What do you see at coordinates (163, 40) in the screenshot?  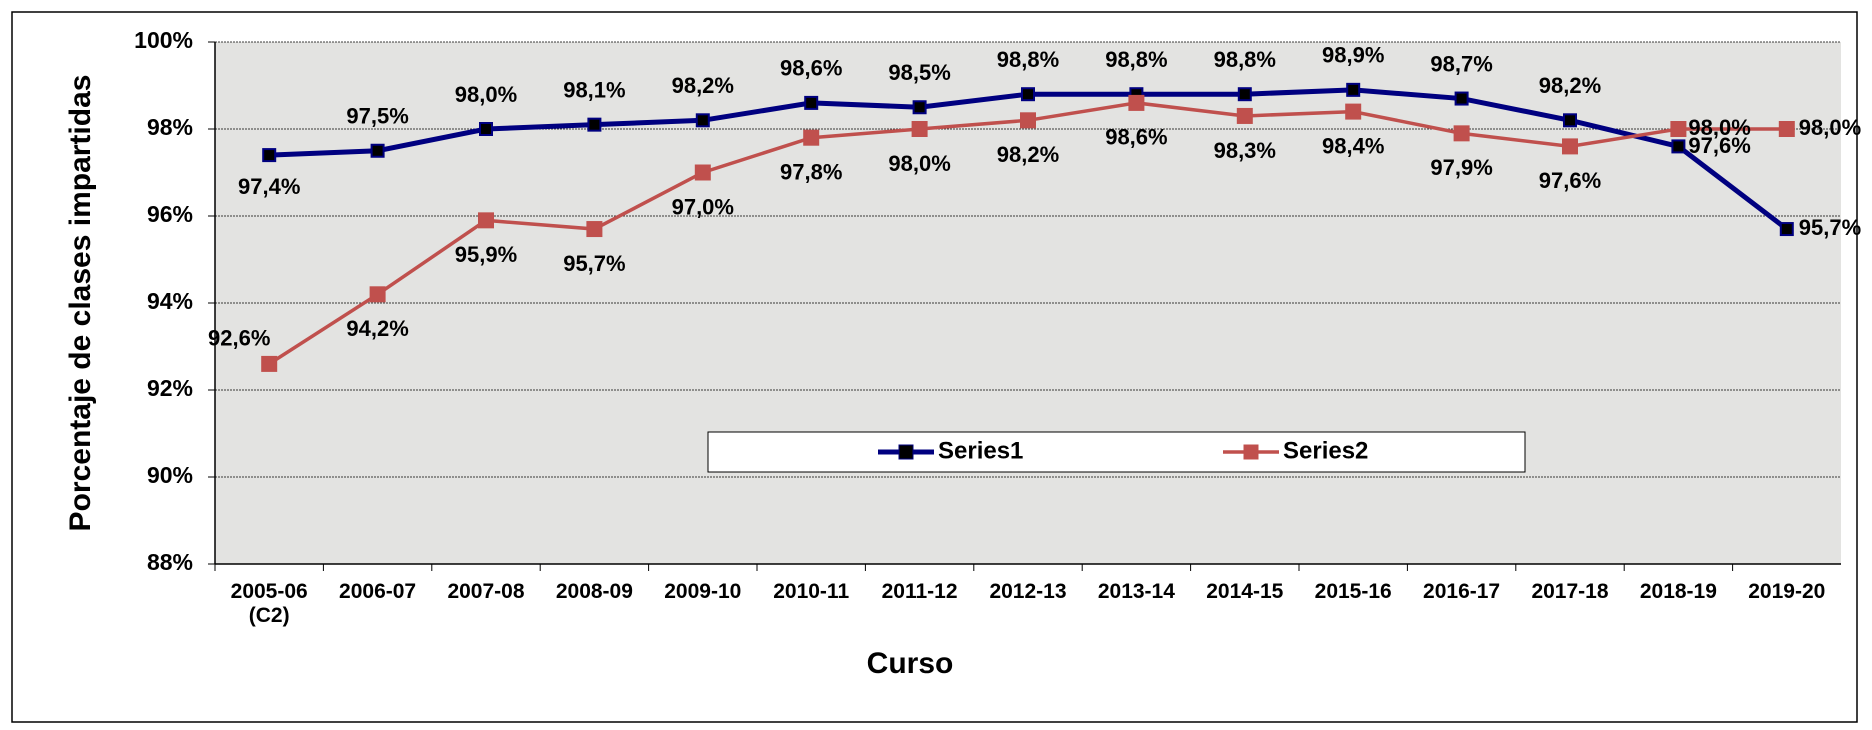 I see `y-tick-label: 100%` at bounding box center [163, 40].